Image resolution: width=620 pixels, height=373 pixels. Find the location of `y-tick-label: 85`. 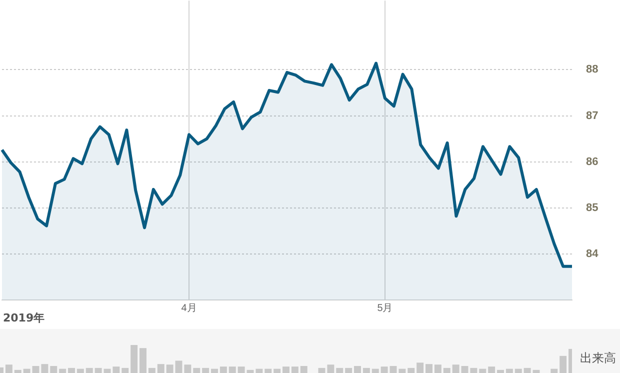

y-tick-label: 85 is located at coordinates (592, 208).